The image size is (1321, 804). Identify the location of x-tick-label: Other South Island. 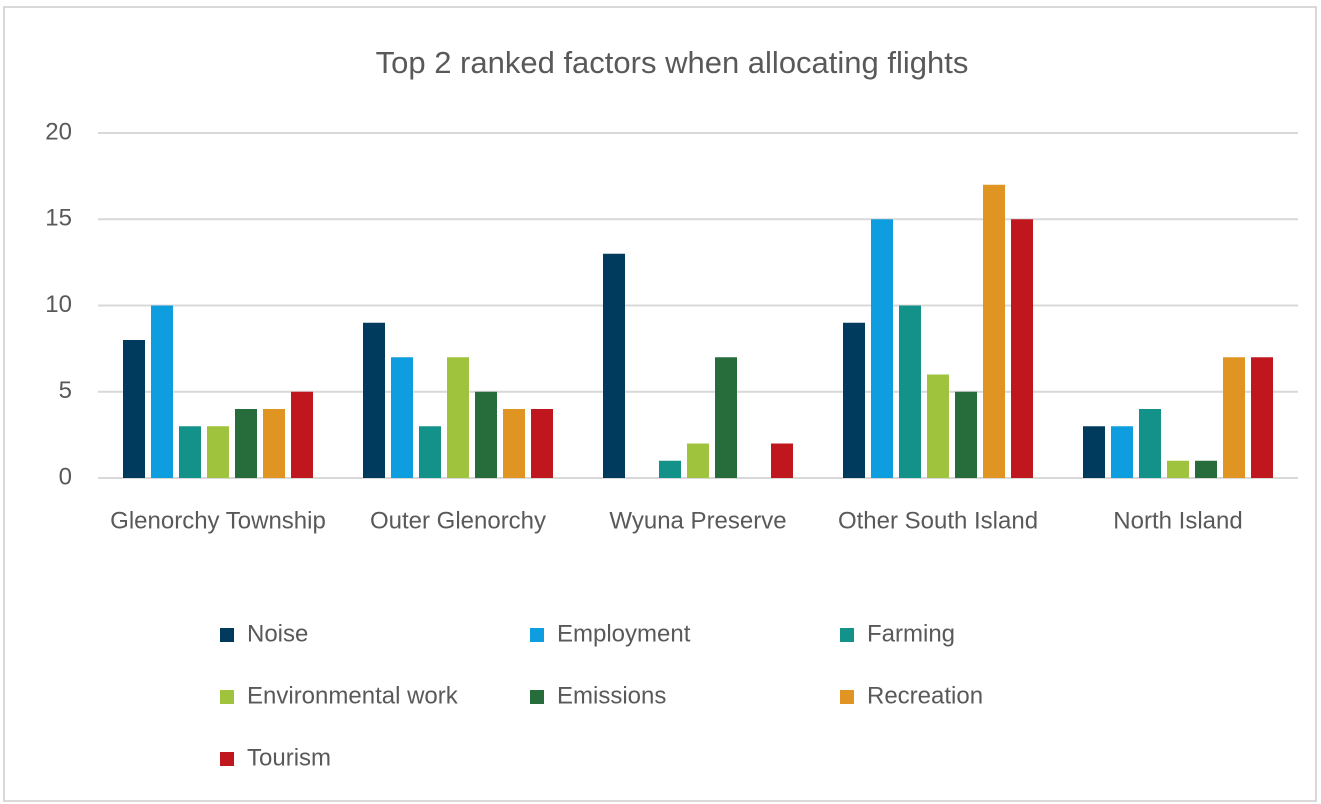
(938, 520).